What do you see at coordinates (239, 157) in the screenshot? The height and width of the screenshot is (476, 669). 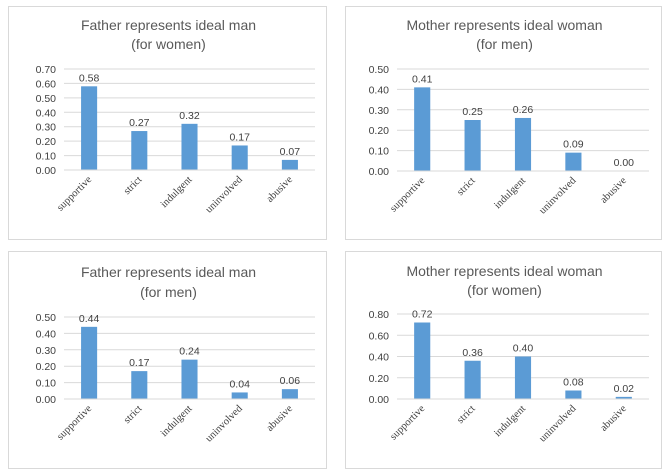 I see `chart-father-women-bar-uninvolved` at bounding box center [239, 157].